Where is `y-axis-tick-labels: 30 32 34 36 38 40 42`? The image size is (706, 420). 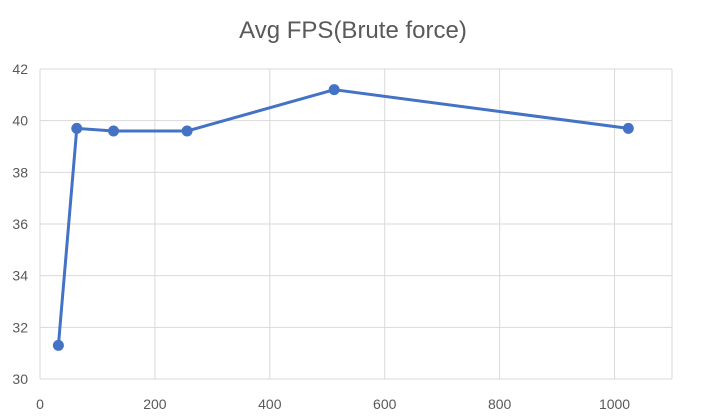 y-axis-tick-labels: 30 32 34 36 38 40 42 is located at coordinates (20, 224).